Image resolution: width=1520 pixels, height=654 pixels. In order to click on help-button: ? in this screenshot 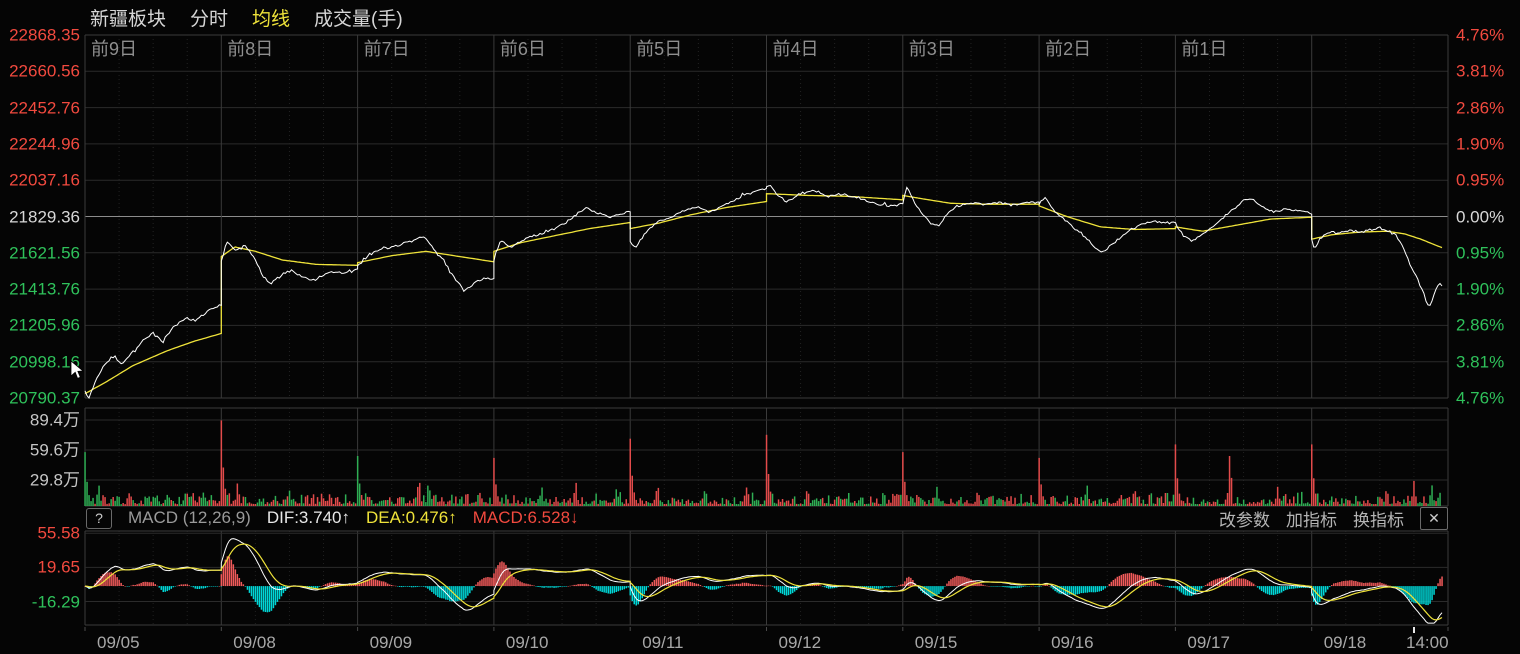, I will do `click(99, 518)`.